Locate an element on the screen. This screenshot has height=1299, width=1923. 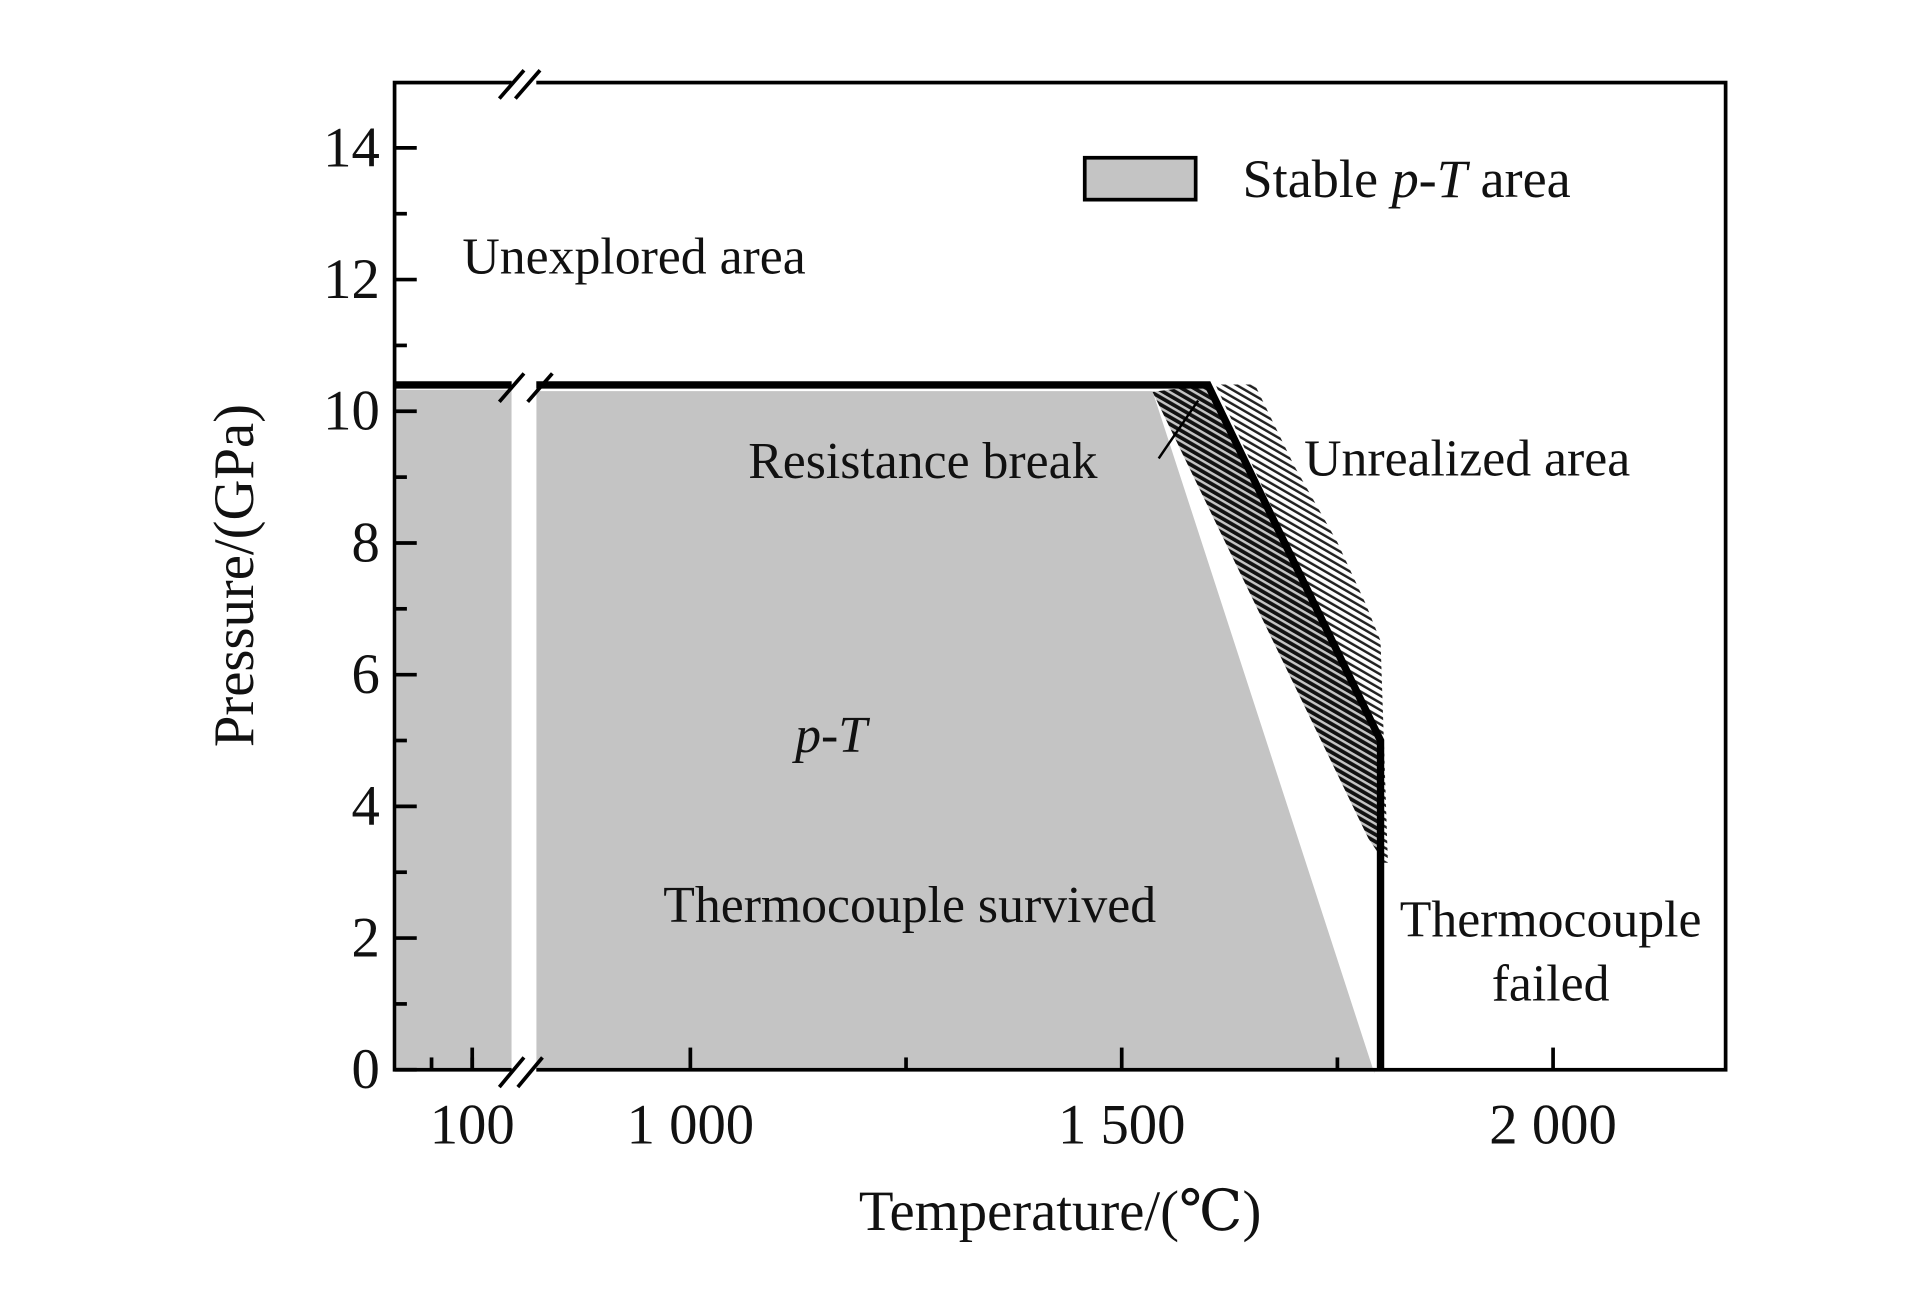
legend-label: Stable p-T area is located at coordinates (1406, 179).